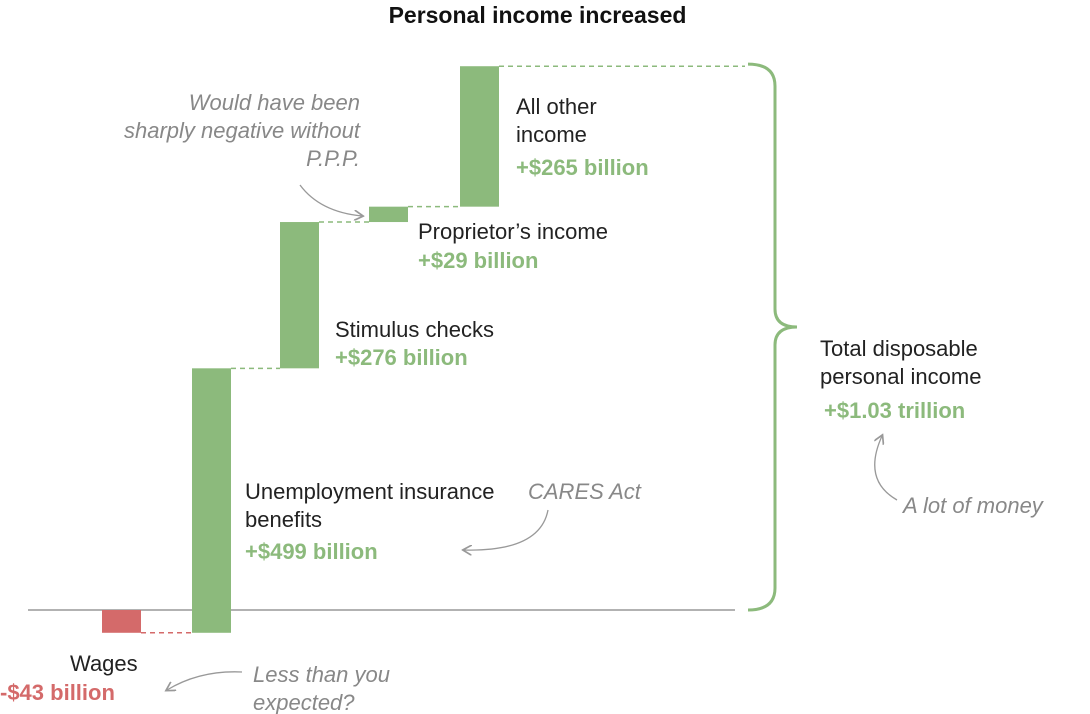 The height and width of the screenshot is (714, 1090). What do you see at coordinates (401, 357) in the screenshot?
I see `value-label: +$276 billion` at bounding box center [401, 357].